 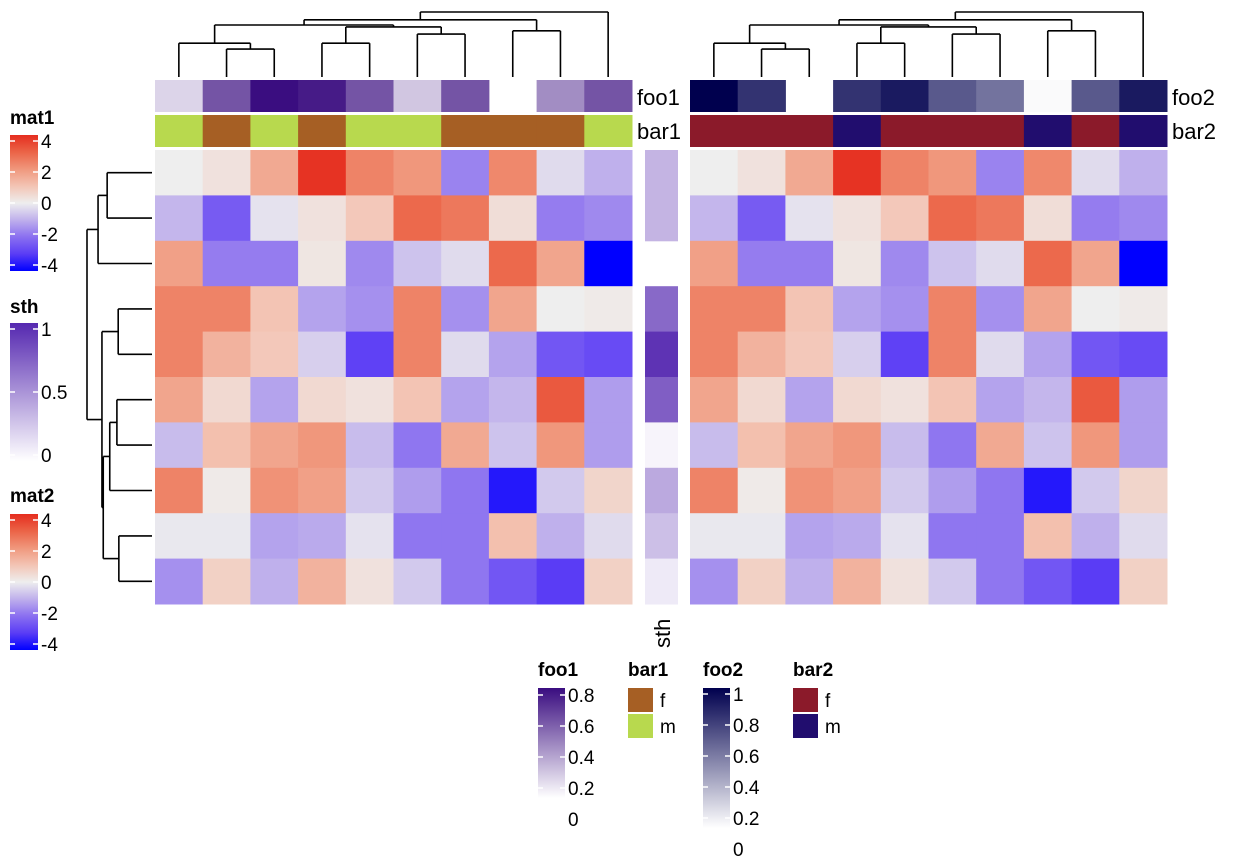 What do you see at coordinates (551, 743) in the screenshot?
I see `legend-foo1-colorbar` at bounding box center [551, 743].